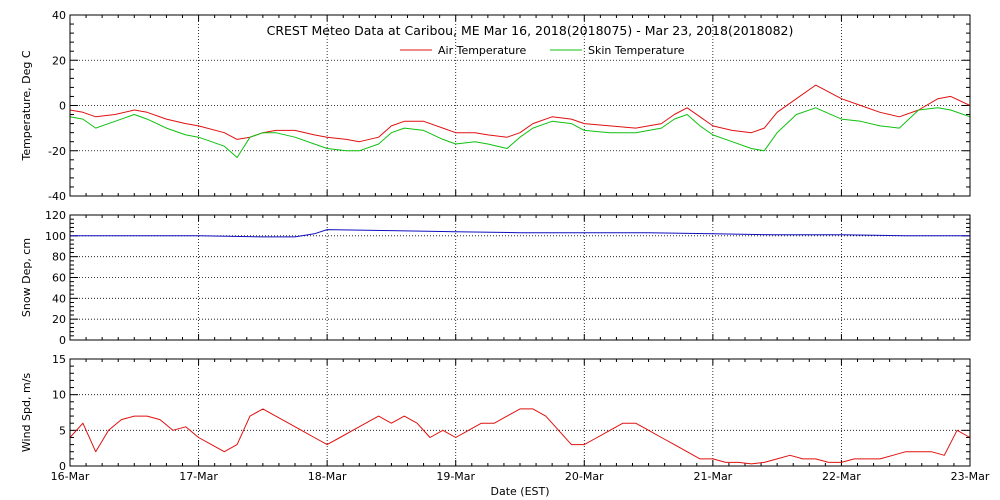 This screenshot has width=1000, height=500. Describe the element at coordinates (542, 50) in the screenshot. I see `legend: Air Temperature Skin Temperature` at that location.